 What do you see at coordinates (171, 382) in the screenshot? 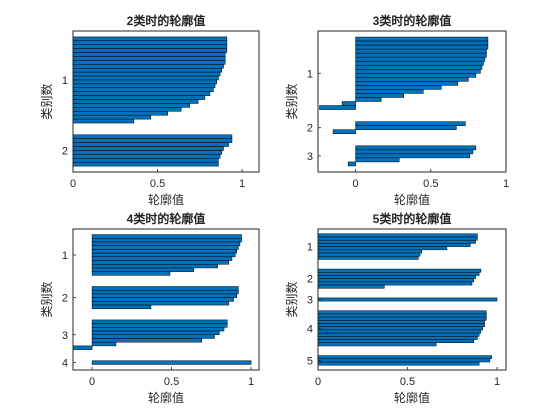
I see `xtick-label-3-0-5: 0.5` at bounding box center [171, 382].